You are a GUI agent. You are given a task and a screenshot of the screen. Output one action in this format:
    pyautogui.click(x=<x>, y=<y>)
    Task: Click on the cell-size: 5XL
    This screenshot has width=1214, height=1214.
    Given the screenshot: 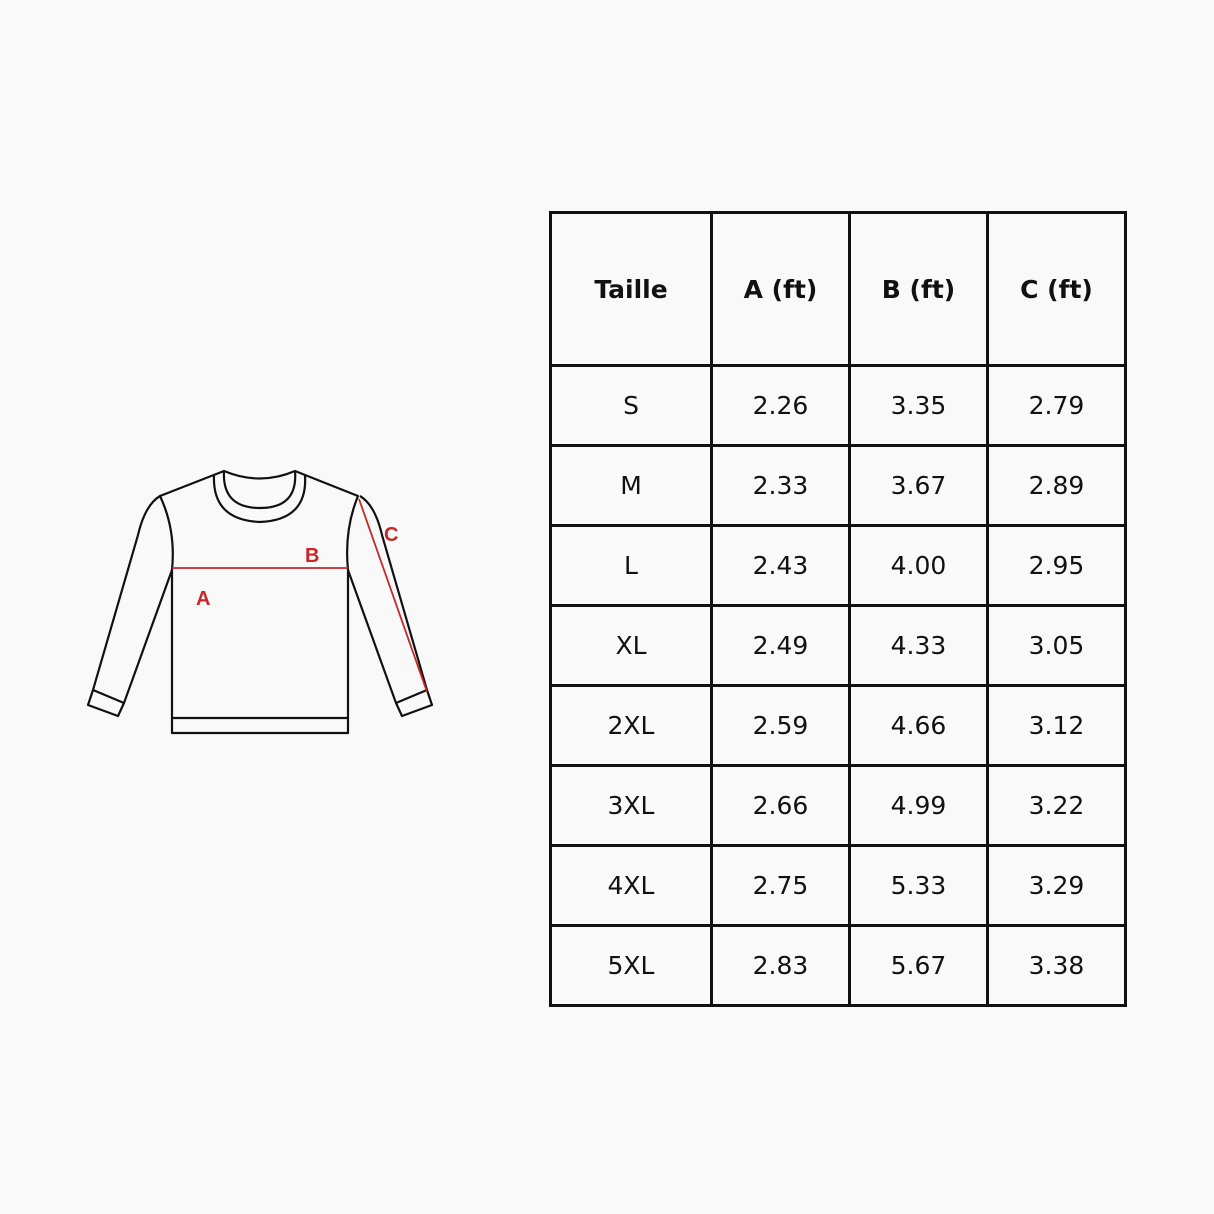 What is the action you would take?
    pyautogui.click(x=631, y=965)
    